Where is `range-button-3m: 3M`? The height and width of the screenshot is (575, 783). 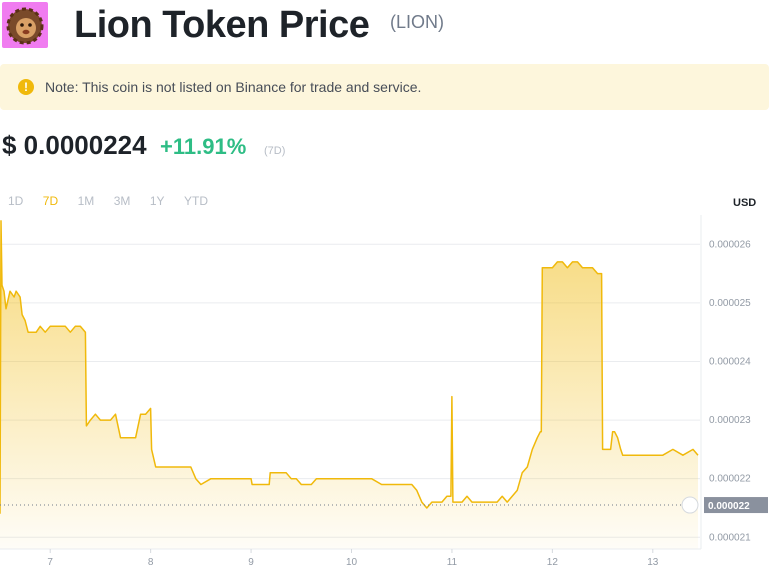 range-button-3m: 3M is located at coordinates (122, 201).